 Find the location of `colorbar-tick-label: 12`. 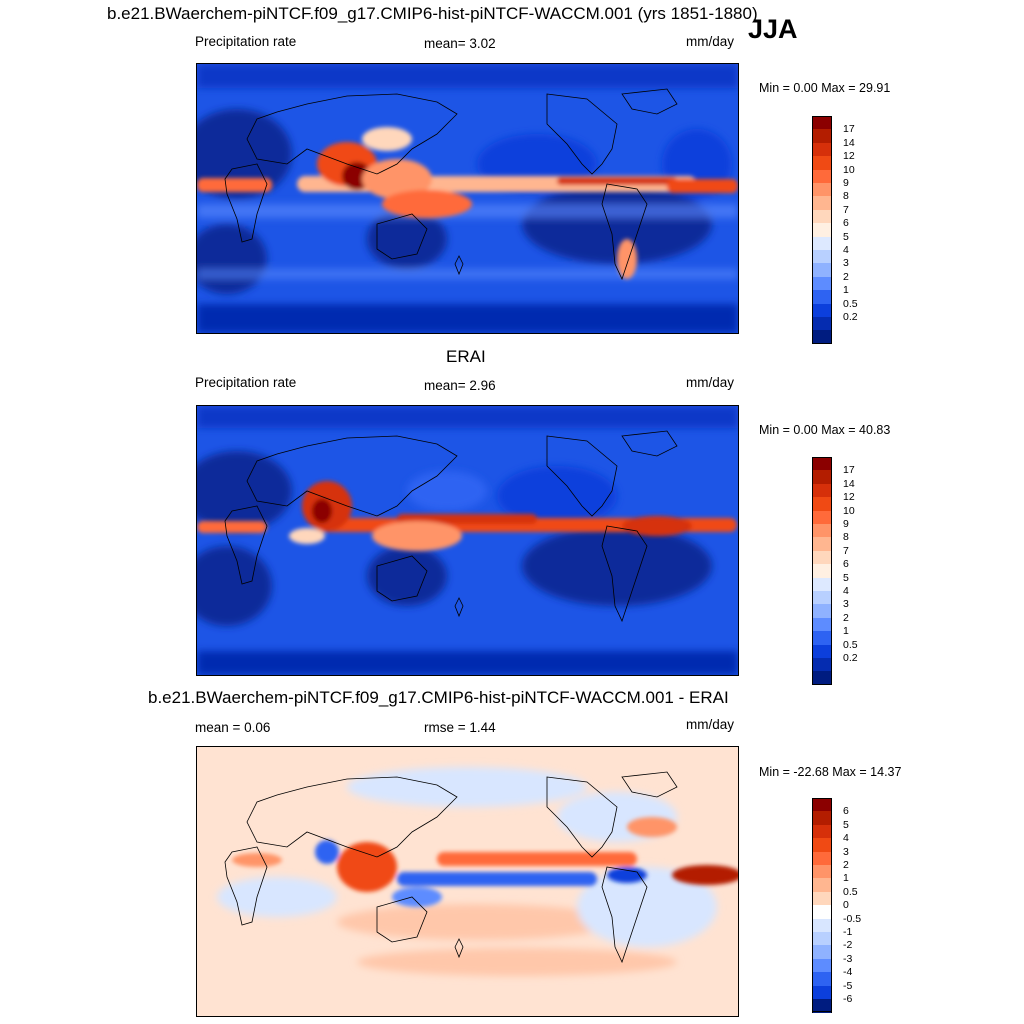

colorbar-tick-label: 12 is located at coordinates (849, 497).